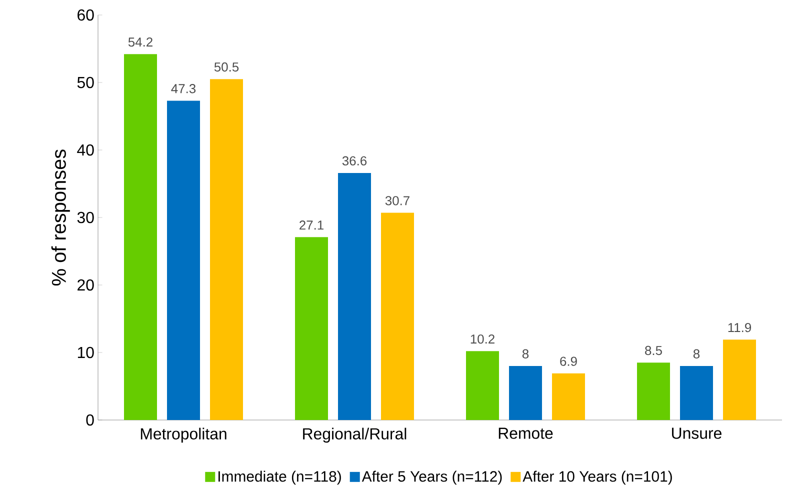  Describe the element at coordinates (312, 225) in the screenshot. I see `data-label: 27.1` at that location.